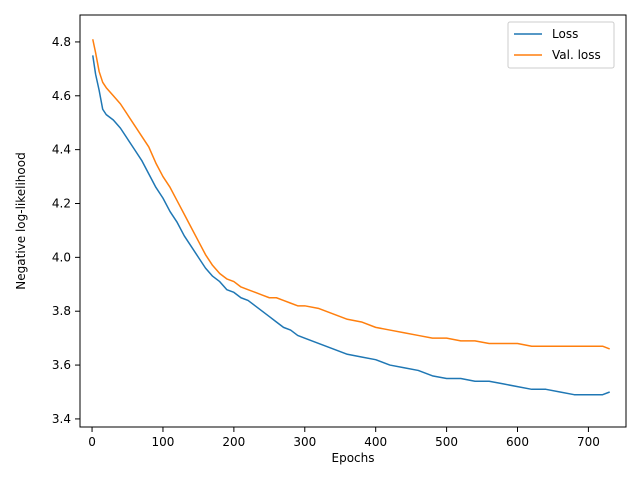 This screenshot has height=480, width=640. What do you see at coordinates (233, 442) in the screenshot?
I see `x-tick-label: 200` at bounding box center [233, 442].